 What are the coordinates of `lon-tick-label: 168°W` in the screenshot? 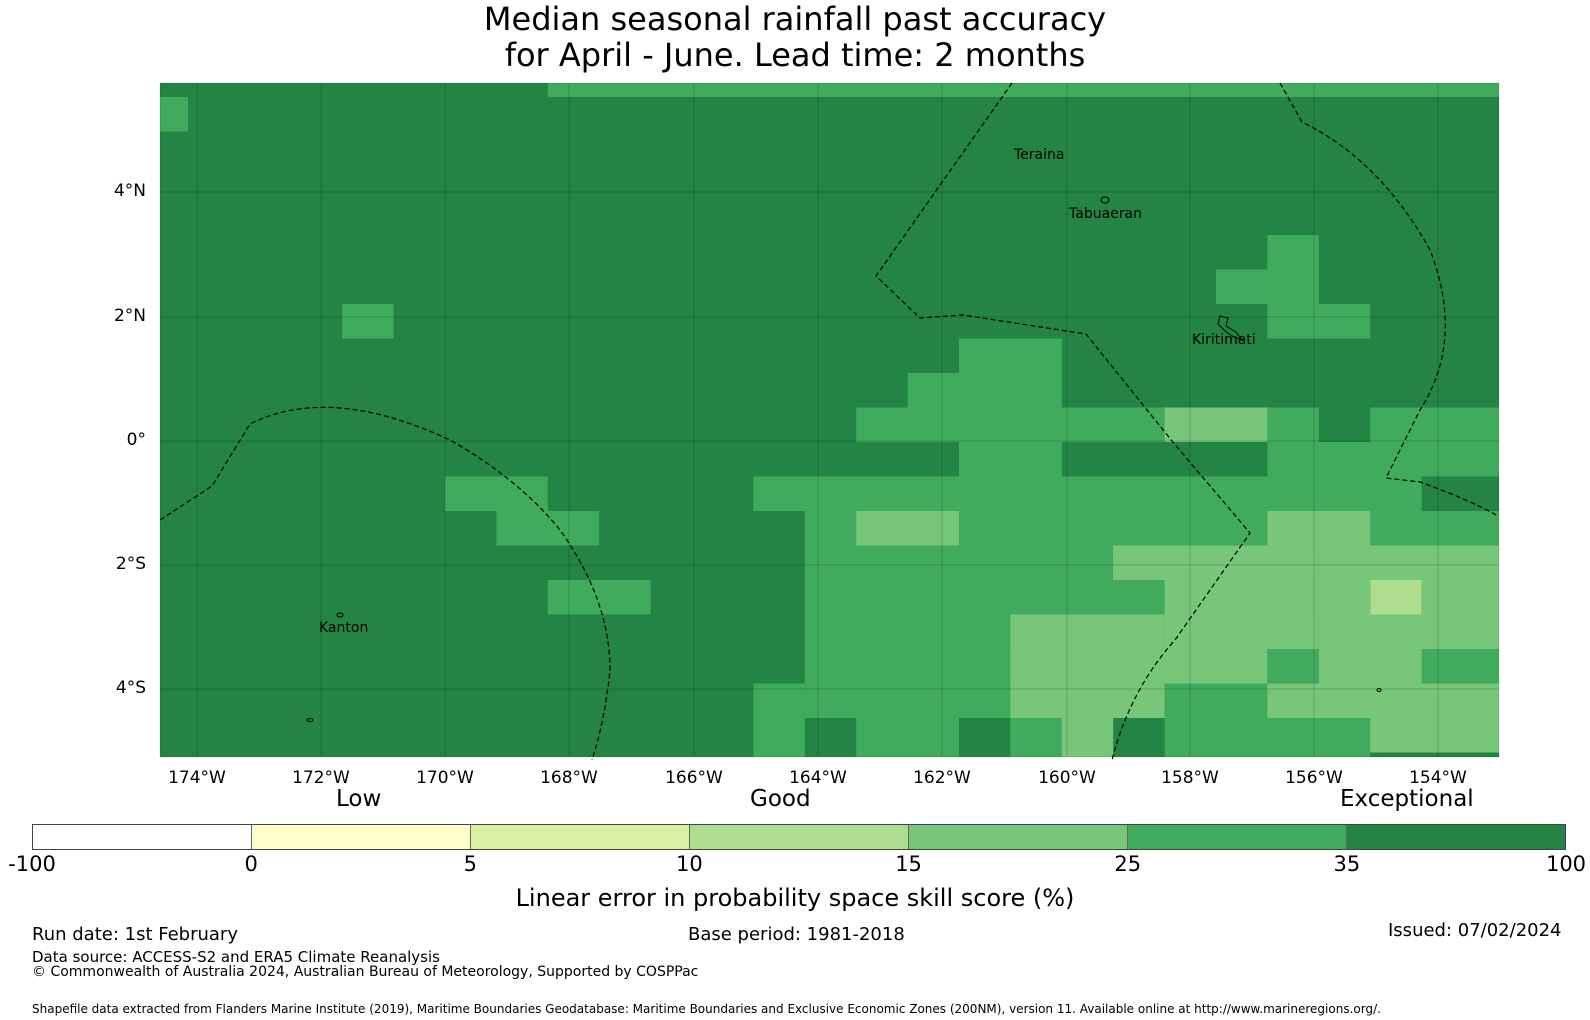 It's located at (569, 778).